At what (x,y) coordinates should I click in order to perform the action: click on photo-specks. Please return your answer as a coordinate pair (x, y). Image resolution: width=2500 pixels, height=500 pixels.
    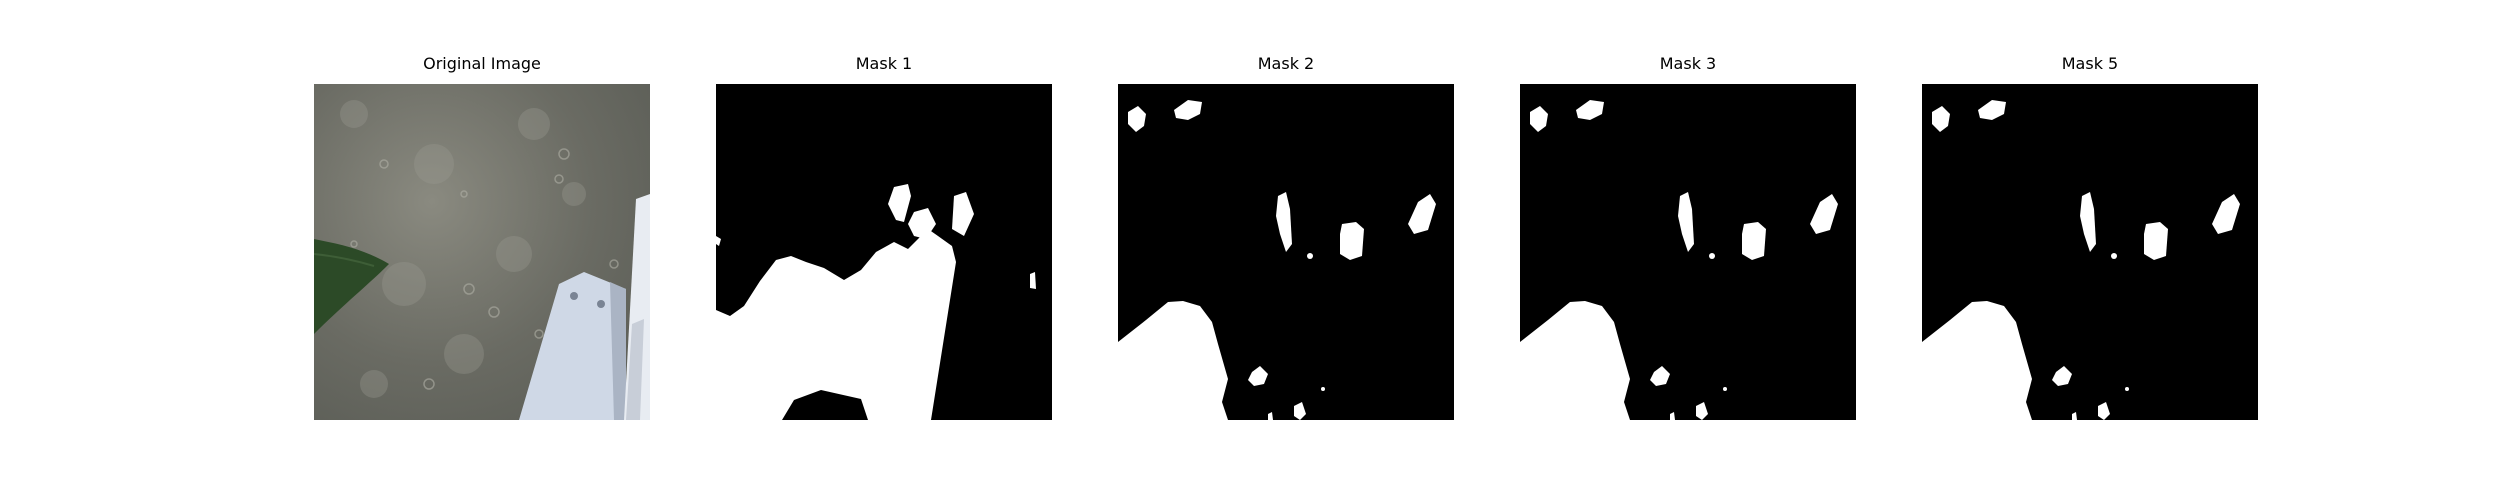
    Looking at the image, I should click on (484, 269).